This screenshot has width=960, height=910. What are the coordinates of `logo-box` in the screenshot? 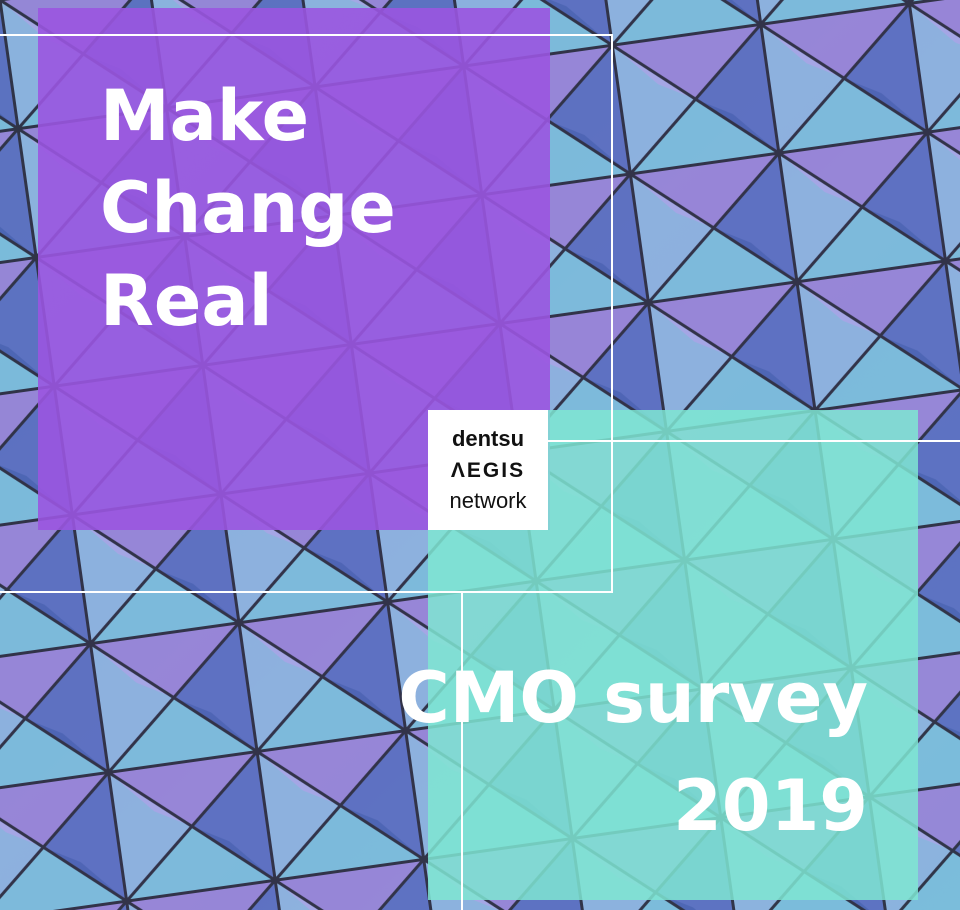 It's located at (488, 470).